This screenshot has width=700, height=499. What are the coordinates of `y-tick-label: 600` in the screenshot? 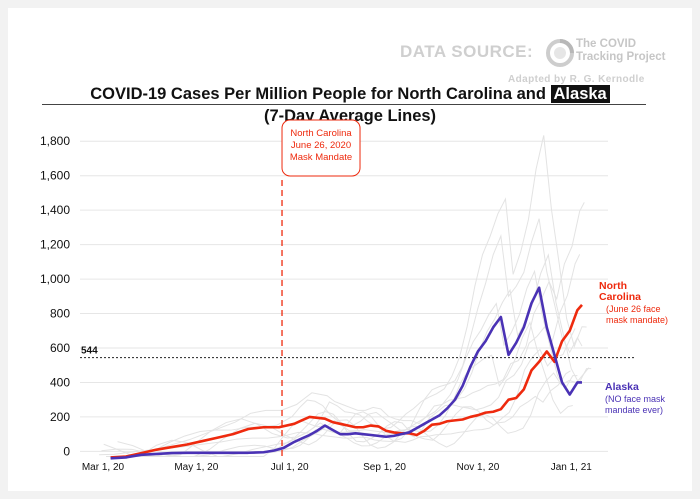 It's located at (60, 348).